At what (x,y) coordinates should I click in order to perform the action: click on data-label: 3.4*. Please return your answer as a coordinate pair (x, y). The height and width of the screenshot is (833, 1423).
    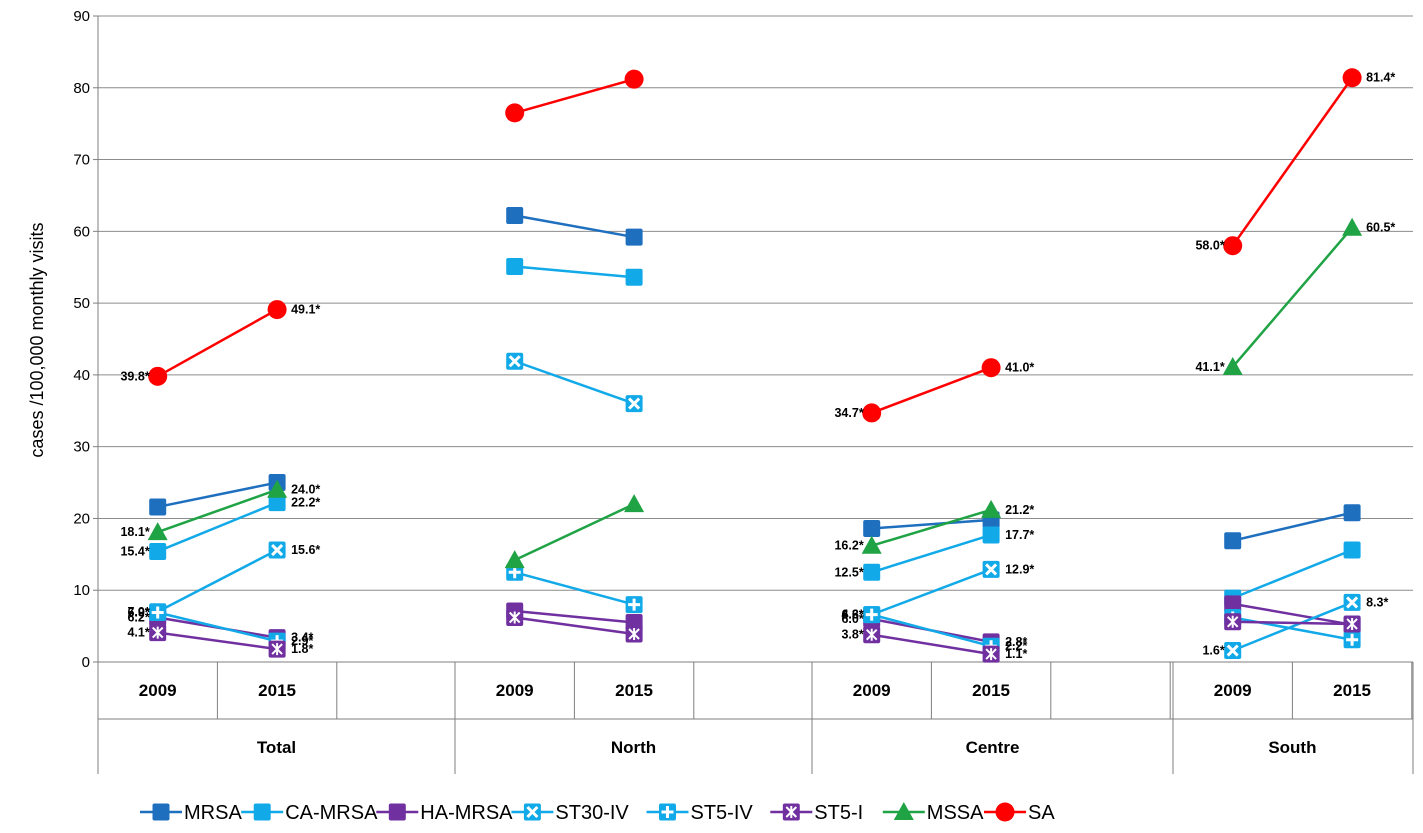
    Looking at the image, I should click on (302, 638).